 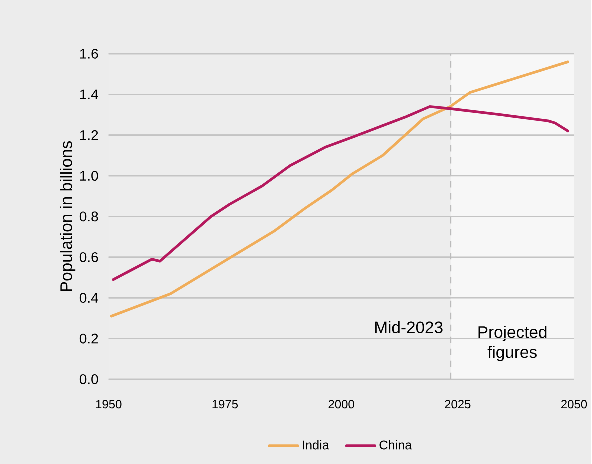 What do you see at coordinates (89, 257) in the screenshot?
I see `y-tick-label: 0.6` at bounding box center [89, 257].